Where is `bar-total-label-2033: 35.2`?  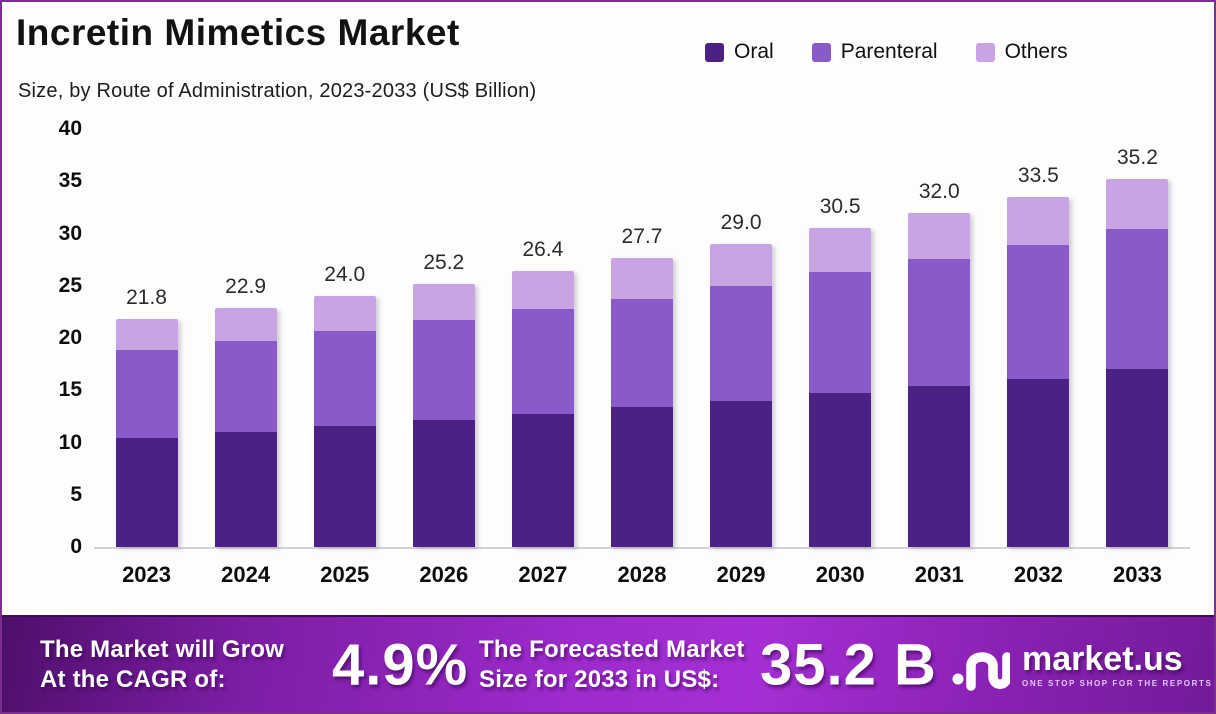 bar-total-label-2033: 35.2 is located at coordinates (1137, 158).